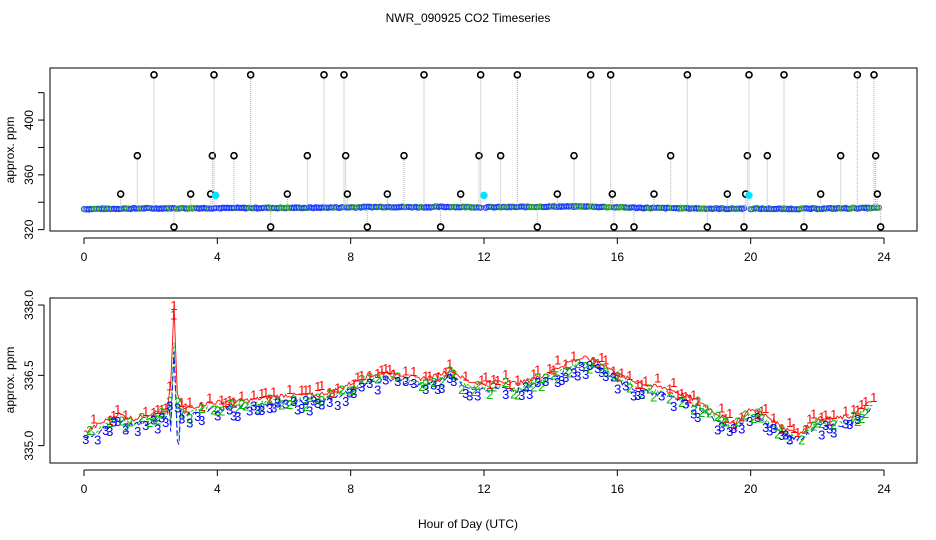 The image size is (936, 540). Describe the element at coordinates (468, 524) in the screenshot. I see `x-axis-label: Hour of Day (UTC)` at that location.